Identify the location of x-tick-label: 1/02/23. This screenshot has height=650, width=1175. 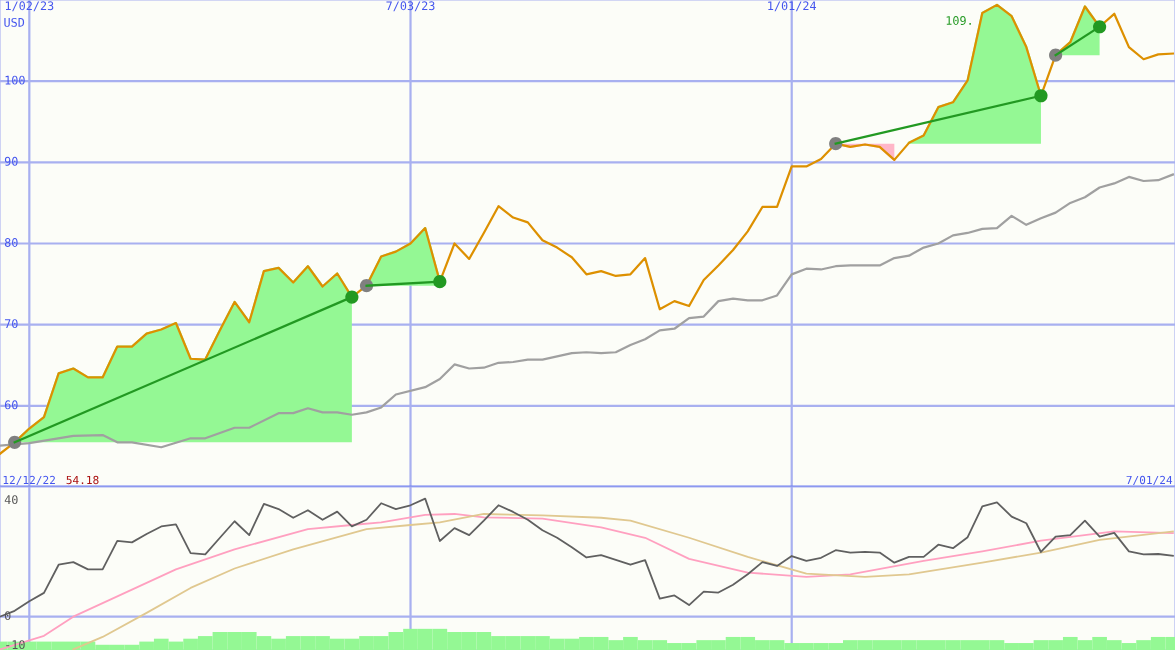
(29, 6).